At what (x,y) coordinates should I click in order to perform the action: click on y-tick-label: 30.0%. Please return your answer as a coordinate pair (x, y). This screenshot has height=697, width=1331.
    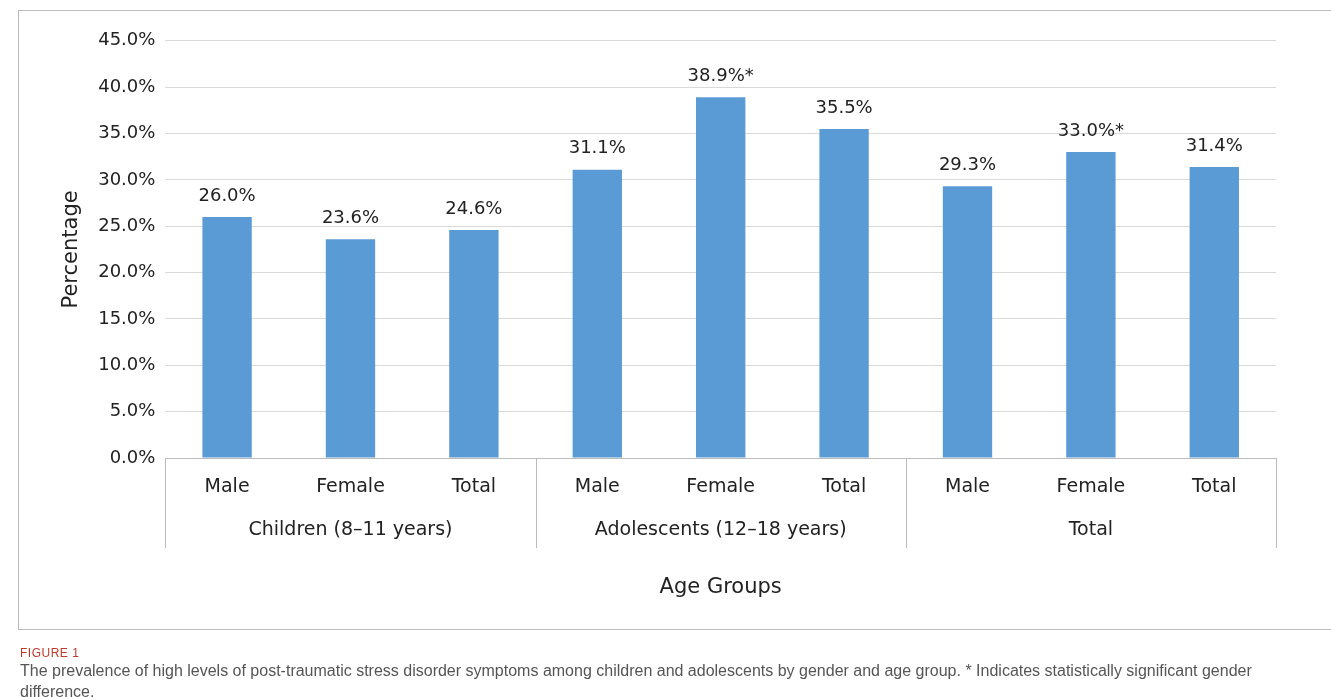
    Looking at the image, I should click on (127, 178).